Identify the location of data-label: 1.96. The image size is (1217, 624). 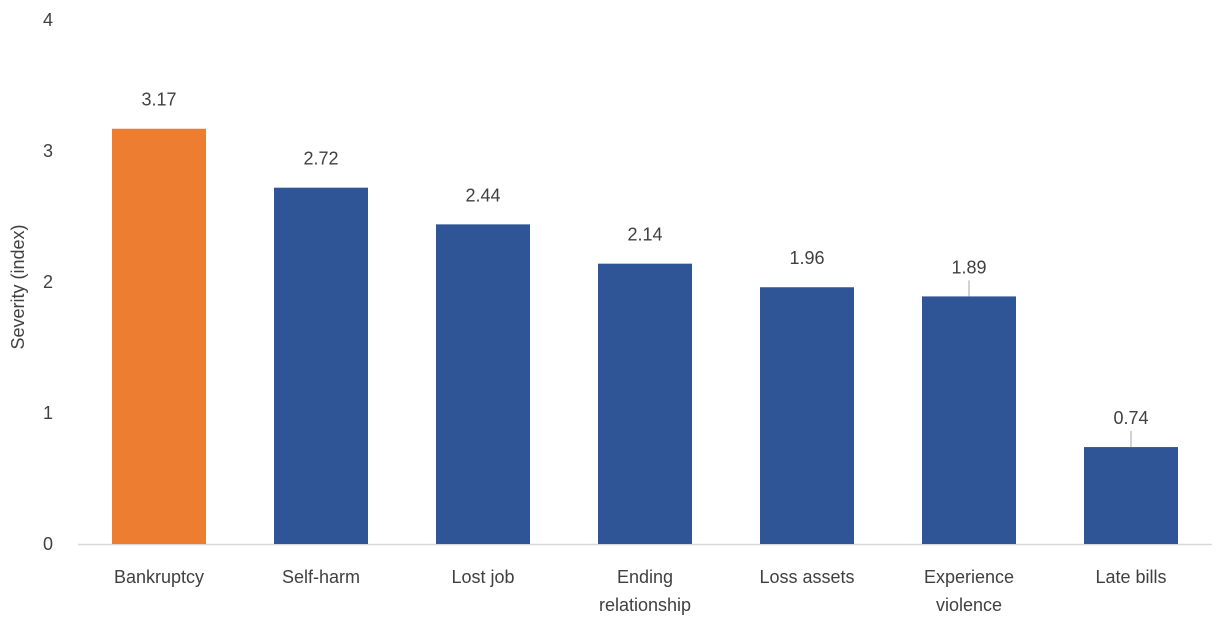
(806, 258).